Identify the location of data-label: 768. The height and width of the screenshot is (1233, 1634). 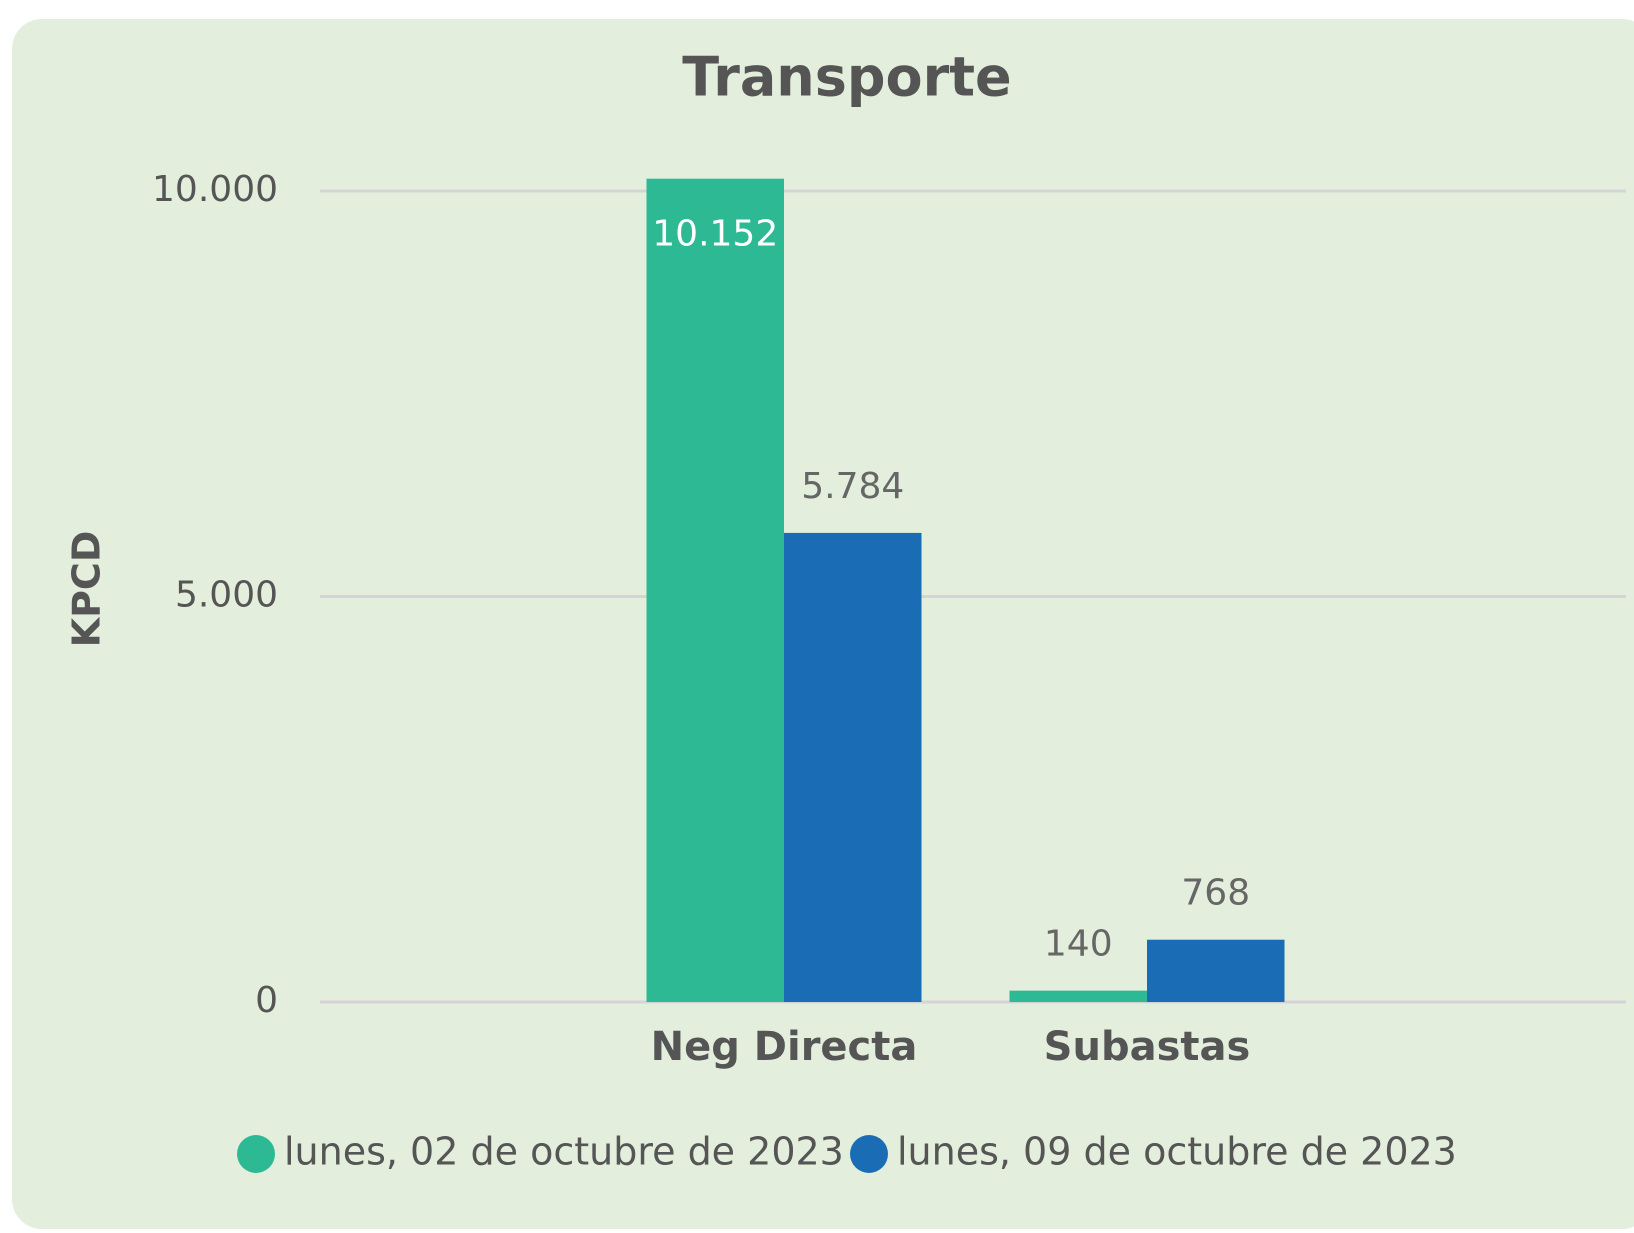
(1215, 893).